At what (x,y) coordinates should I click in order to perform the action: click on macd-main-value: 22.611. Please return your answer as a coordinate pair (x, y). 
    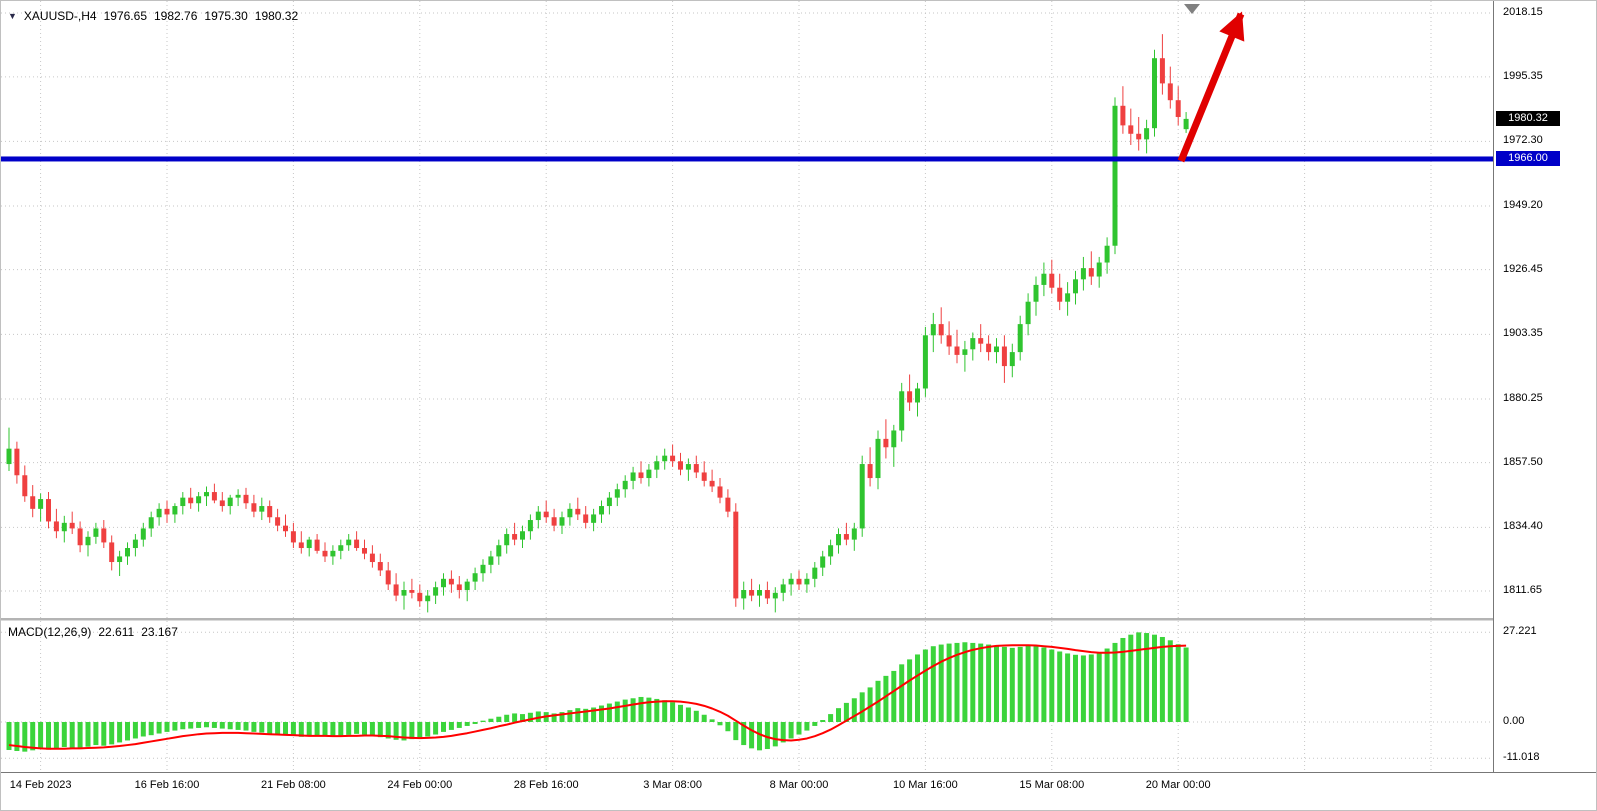
    Looking at the image, I should click on (116, 632).